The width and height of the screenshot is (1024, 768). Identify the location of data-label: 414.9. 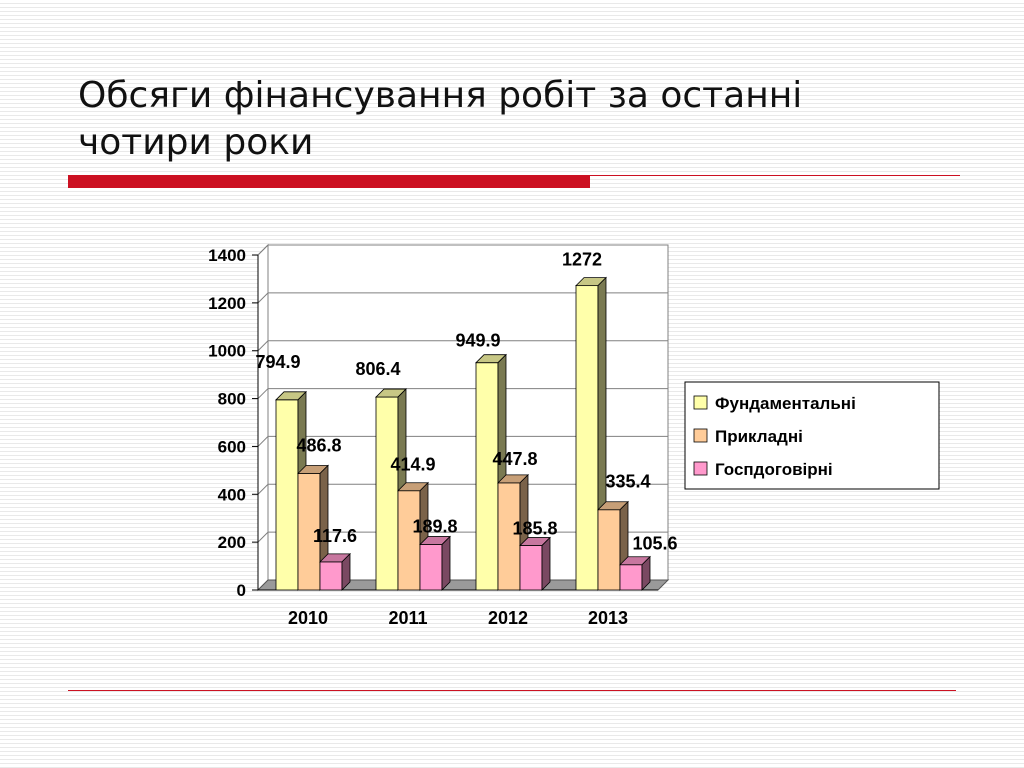
(412, 465).